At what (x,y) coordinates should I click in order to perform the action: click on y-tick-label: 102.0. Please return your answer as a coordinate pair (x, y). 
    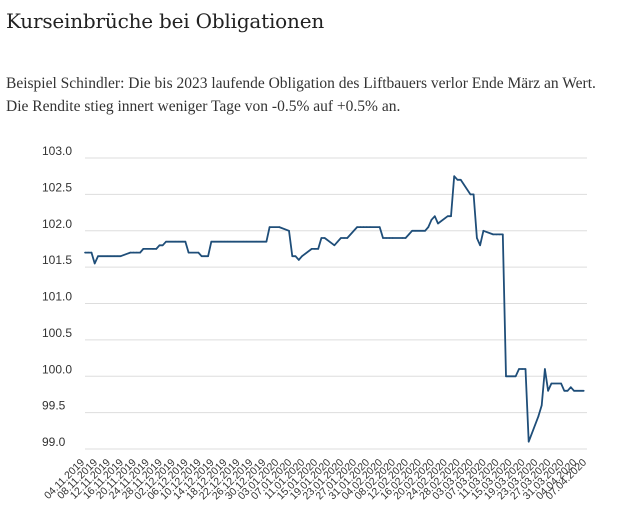
    Looking at the image, I should click on (57, 224).